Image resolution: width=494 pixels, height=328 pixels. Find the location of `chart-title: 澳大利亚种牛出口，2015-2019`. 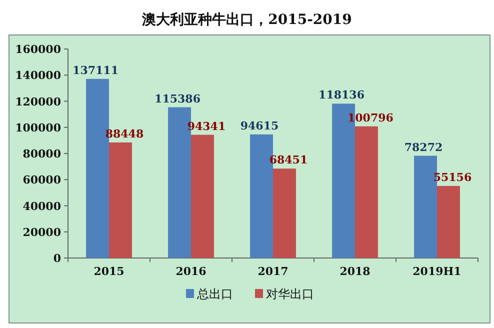

chart-title: 澳大利亚种牛出口，2015-2019 is located at coordinates (246, 20).